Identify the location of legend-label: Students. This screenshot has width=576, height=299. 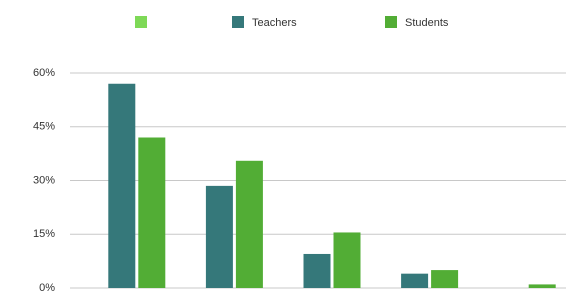
(427, 23).